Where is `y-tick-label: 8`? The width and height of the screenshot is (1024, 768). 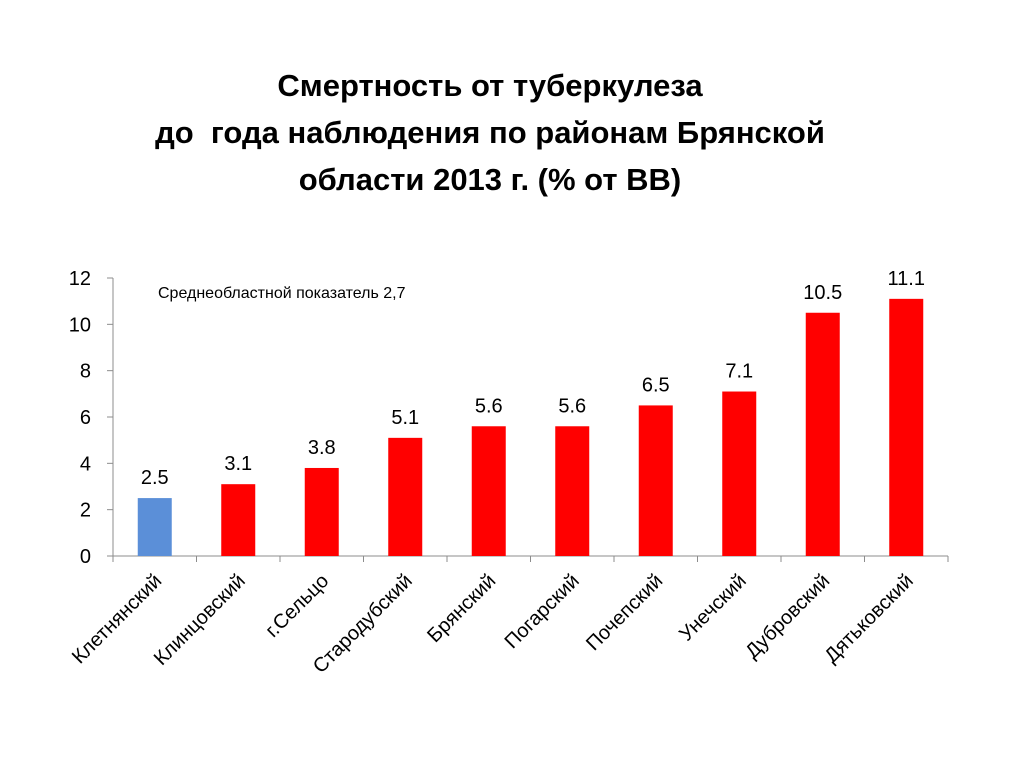 y-tick-label: 8 is located at coordinates (85, 372).